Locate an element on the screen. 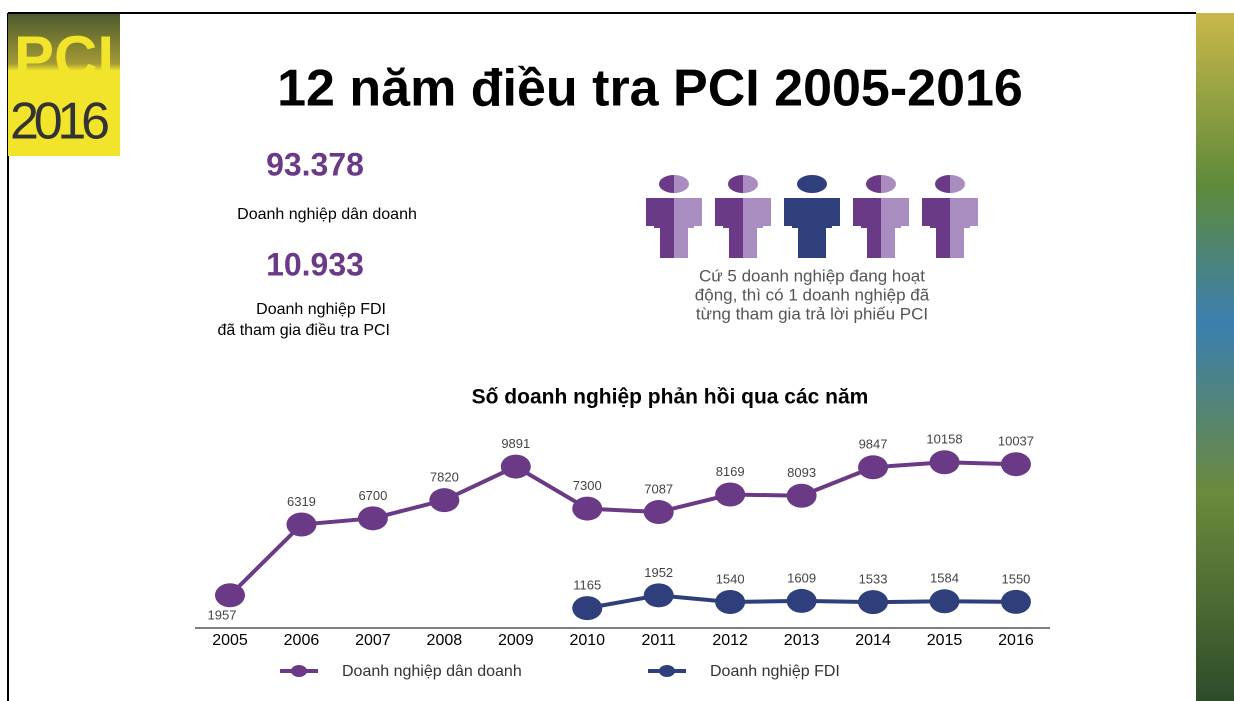 The width and height of the screenshot is (1234, 701). x-tick-label: 2016 is located at coordinates (1016, 640).